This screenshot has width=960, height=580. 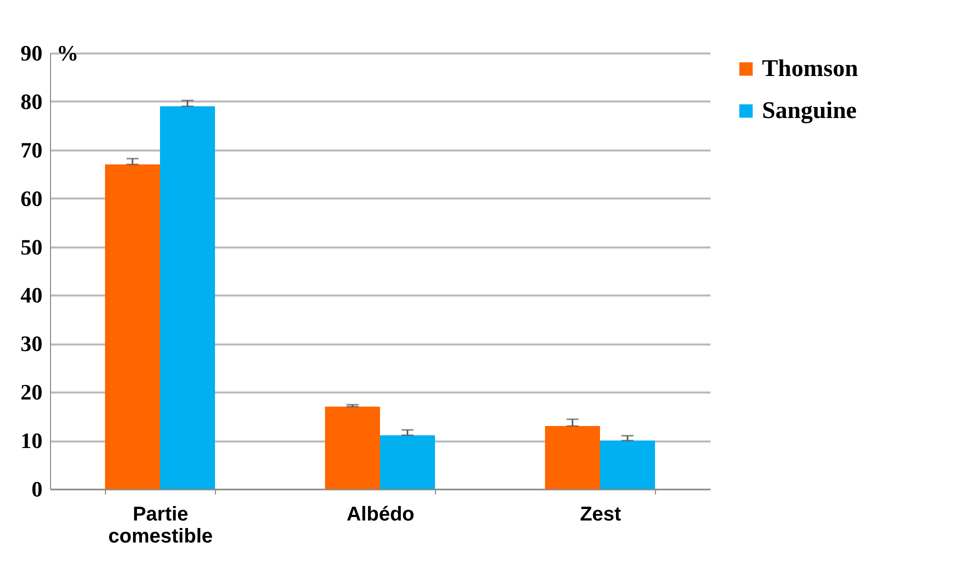 What do you see at coordinates (31, 101) in the screenshot?
I see `y-tick-label: 80` at bounding box center [31, 101].